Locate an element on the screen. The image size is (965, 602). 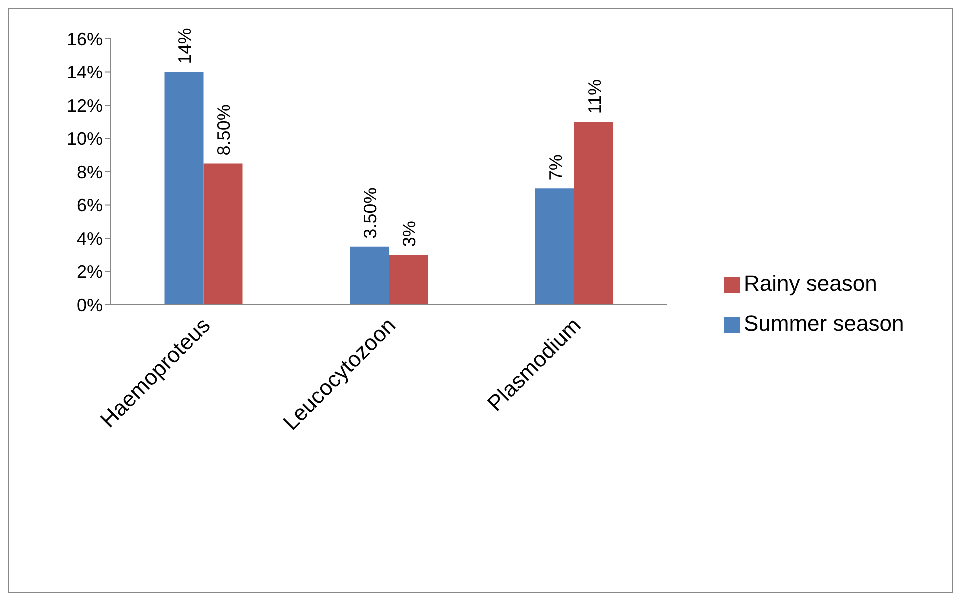
y-tick-label: 6% is located at coordinates (89, 206).